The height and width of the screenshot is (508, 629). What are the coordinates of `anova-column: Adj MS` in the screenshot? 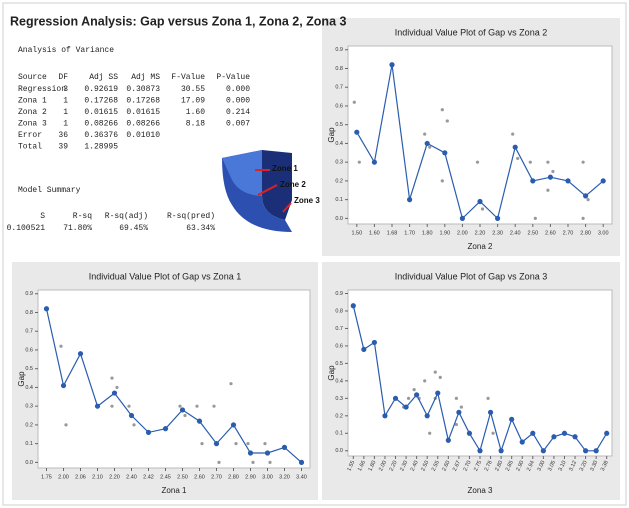 It's located at (145, 77).